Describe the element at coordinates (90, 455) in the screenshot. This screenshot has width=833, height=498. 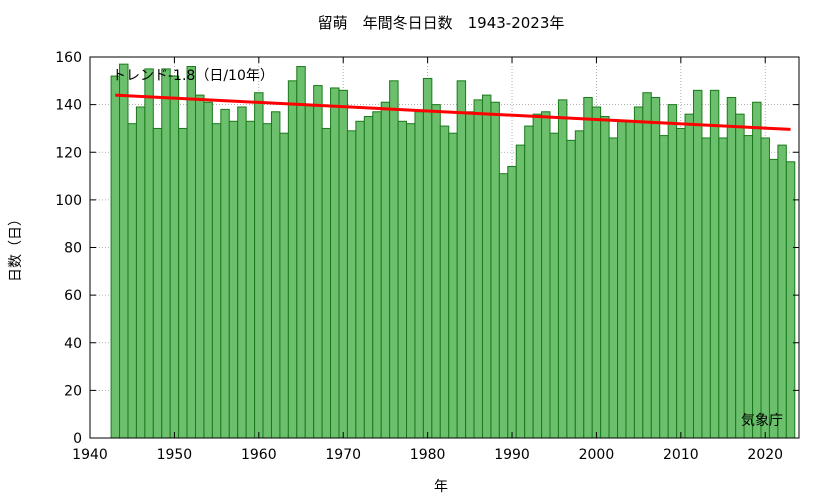
I see `x-tick-label: 1940` at that location.